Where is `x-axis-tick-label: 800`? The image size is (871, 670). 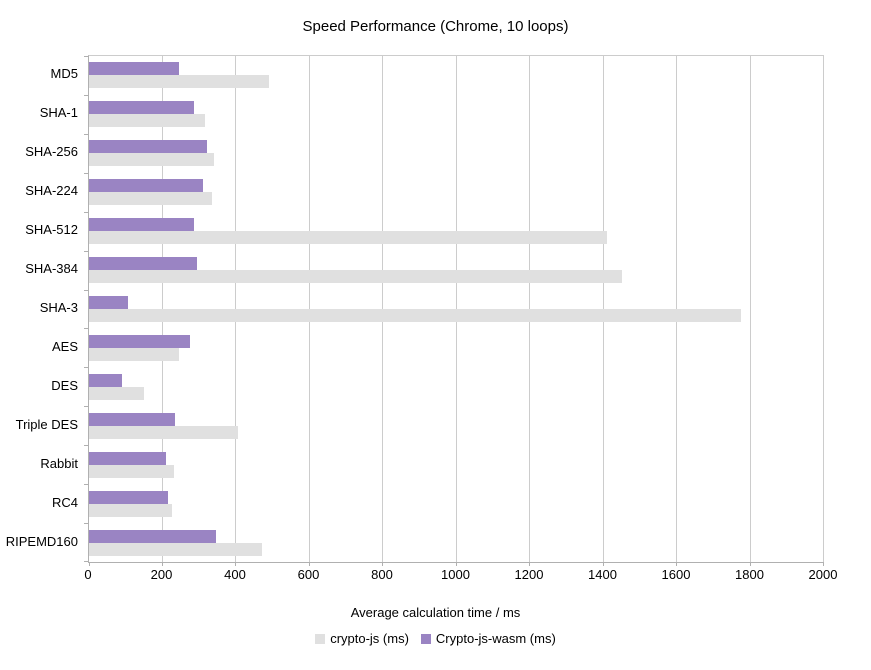 x-axis-tick-label: 800 is located at coordinates (382, 574).